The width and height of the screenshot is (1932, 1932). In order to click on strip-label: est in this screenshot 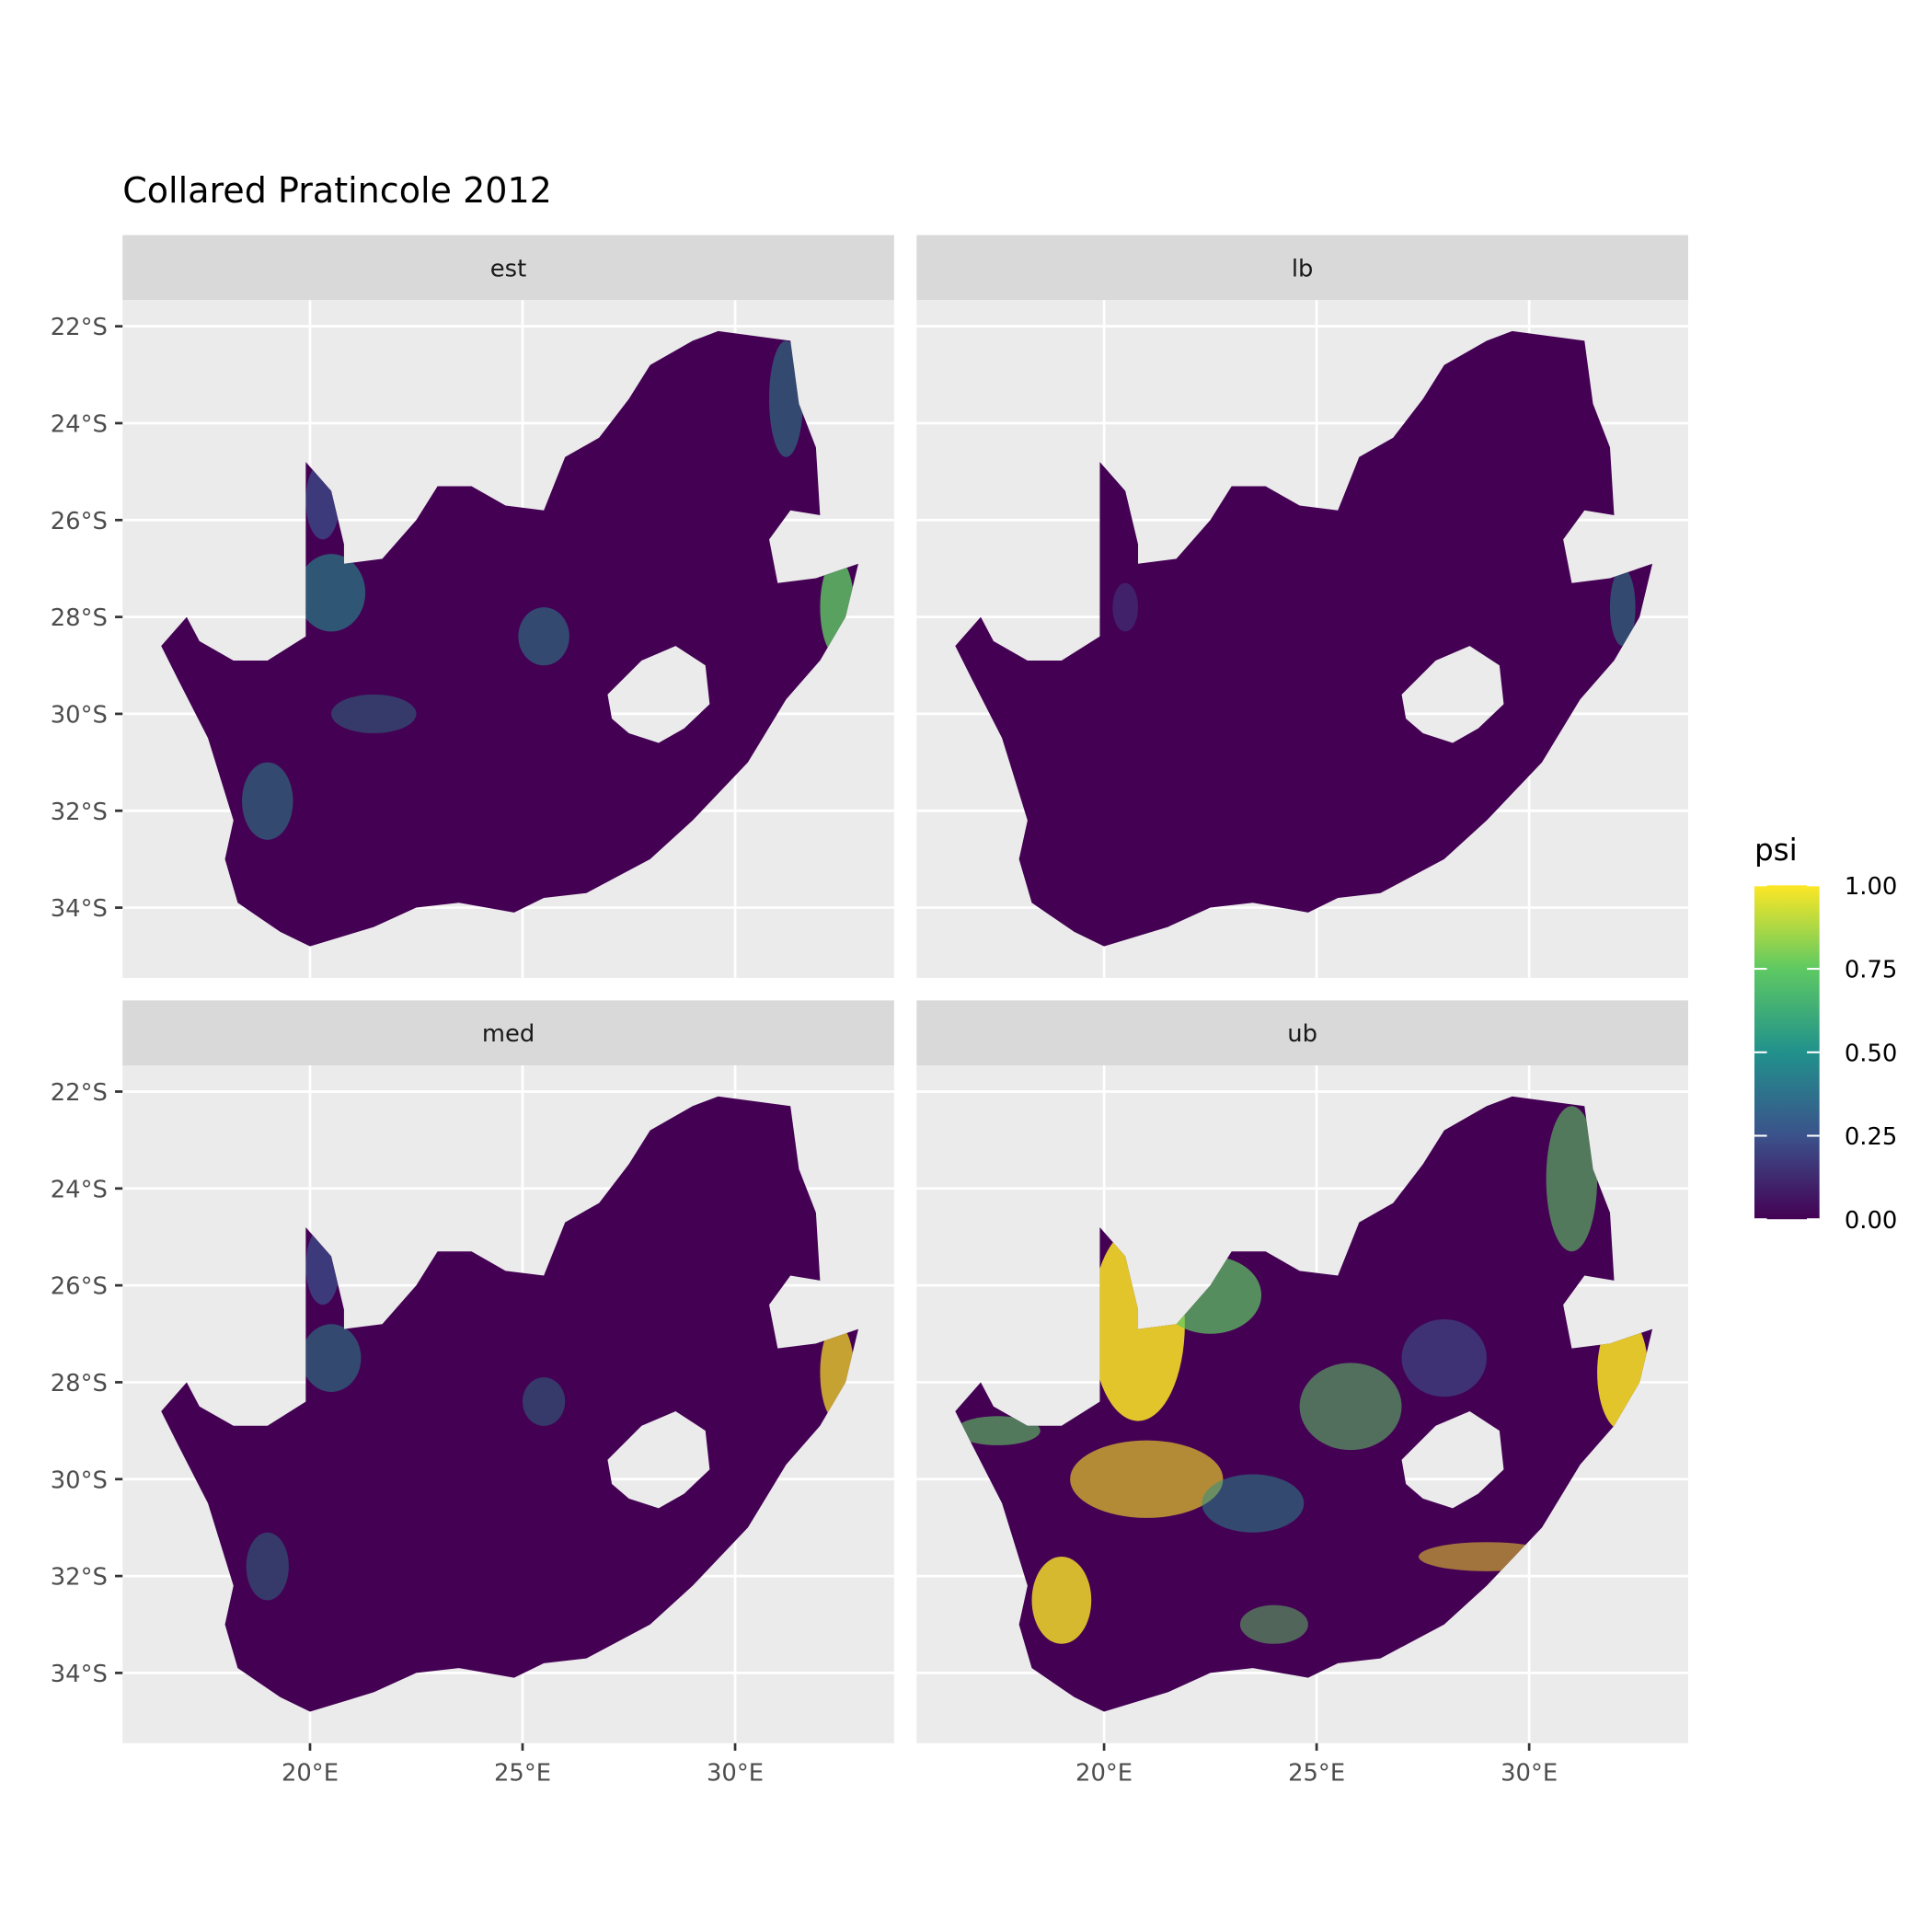, I will do `click(508, 268)`.